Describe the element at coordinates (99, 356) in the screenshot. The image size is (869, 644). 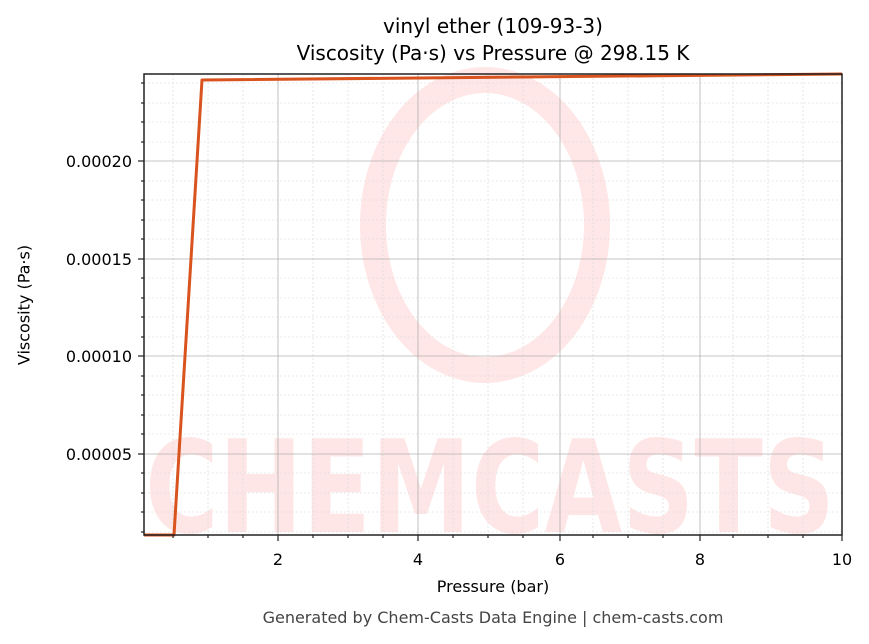
I see `svg-text: 0.00010` at that location.